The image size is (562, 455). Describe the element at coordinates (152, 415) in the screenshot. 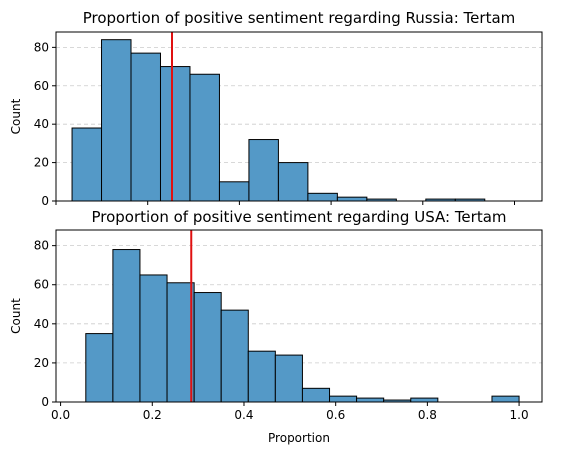

I see `x-tick-label: 0.2` at that location.